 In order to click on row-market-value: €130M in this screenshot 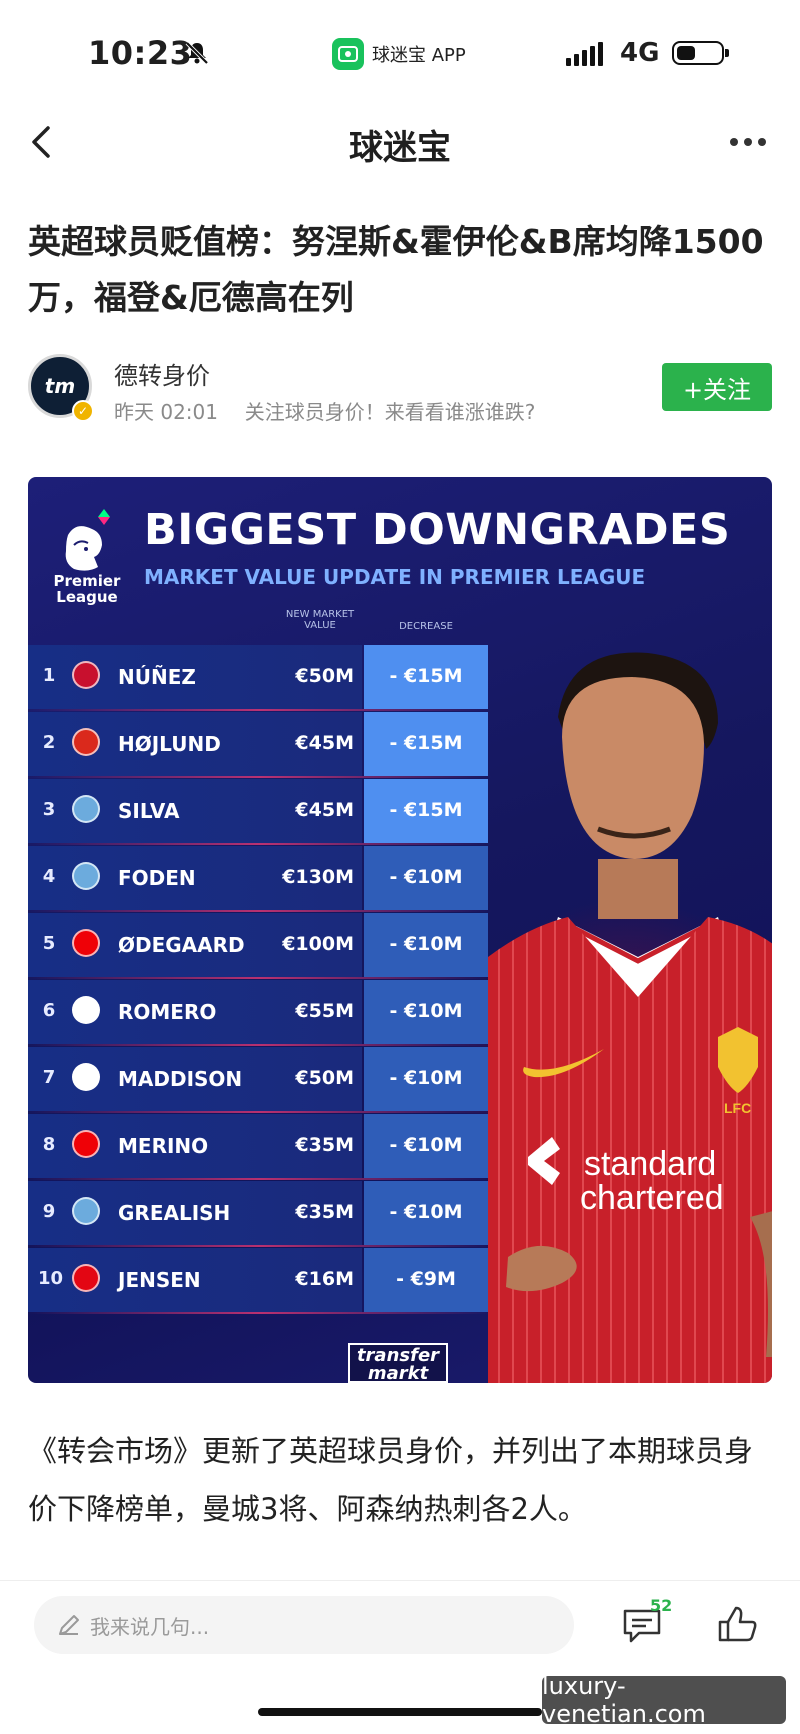, I will do `click(318, 877)`.